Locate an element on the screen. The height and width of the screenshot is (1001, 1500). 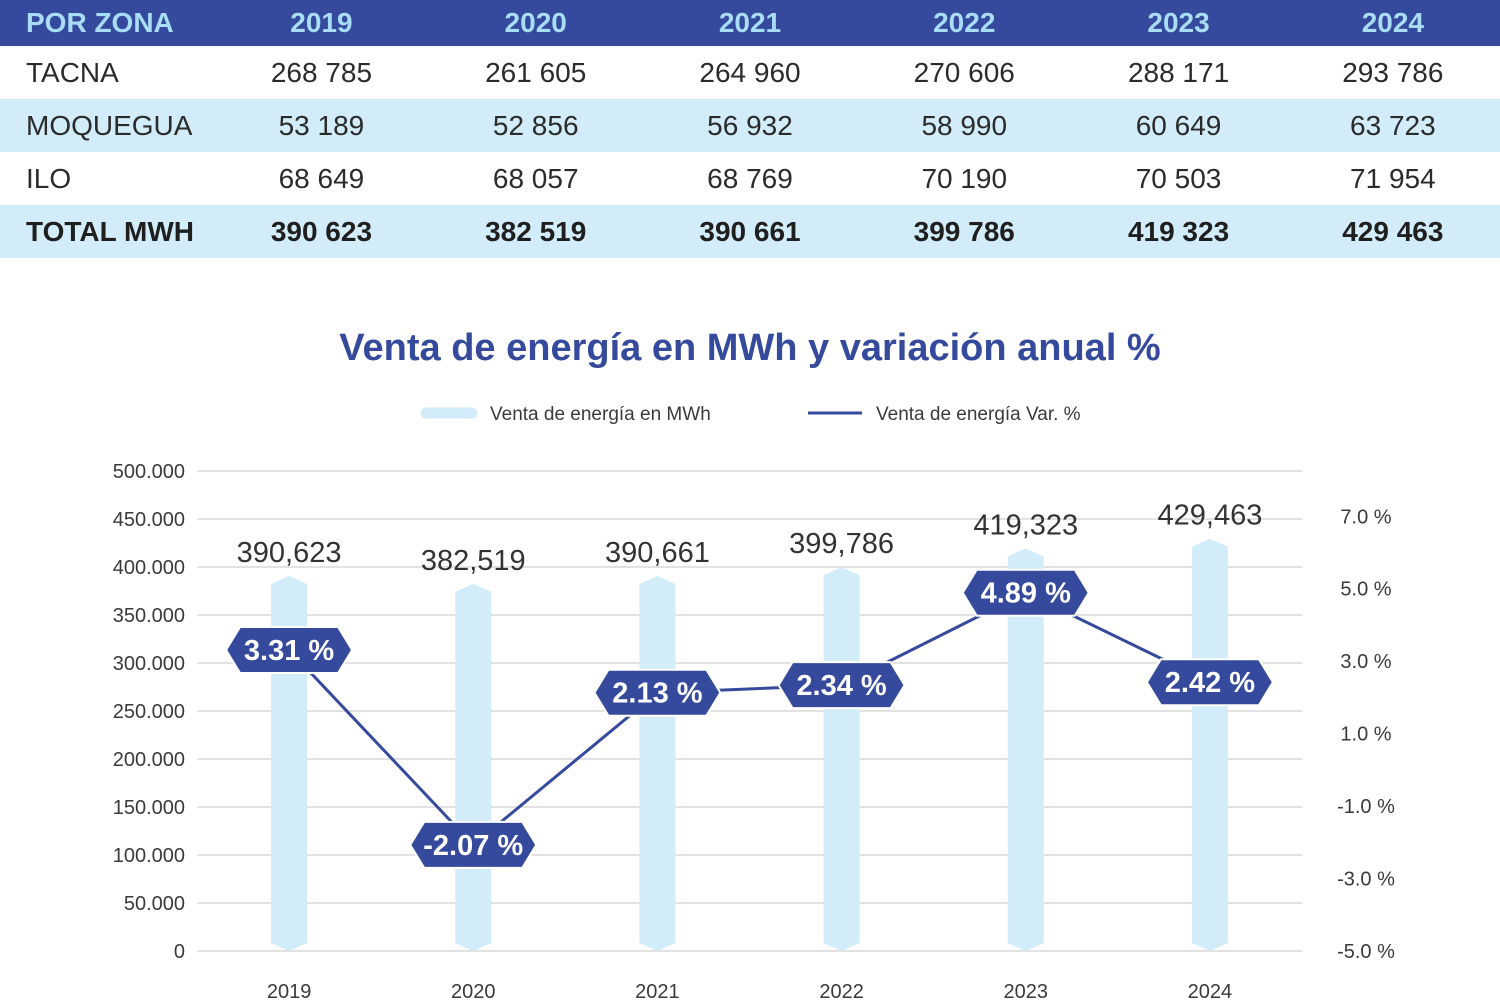
x-tick-label: 2021 is located at coordinates (657, 991).